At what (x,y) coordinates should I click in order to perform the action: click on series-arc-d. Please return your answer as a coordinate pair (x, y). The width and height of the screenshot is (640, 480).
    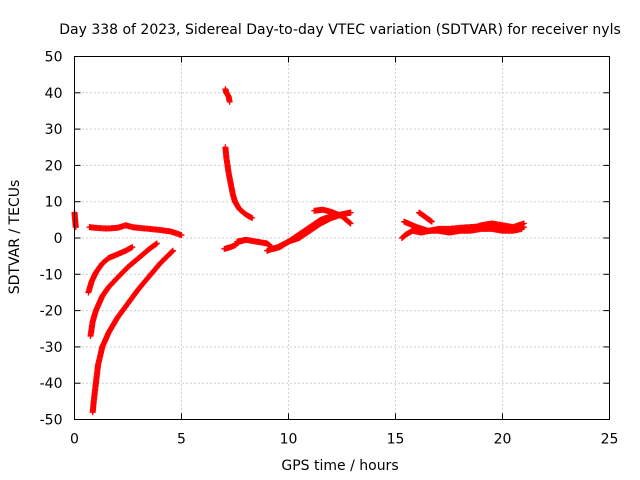
    Looking at the image, I should click on (123, 290).